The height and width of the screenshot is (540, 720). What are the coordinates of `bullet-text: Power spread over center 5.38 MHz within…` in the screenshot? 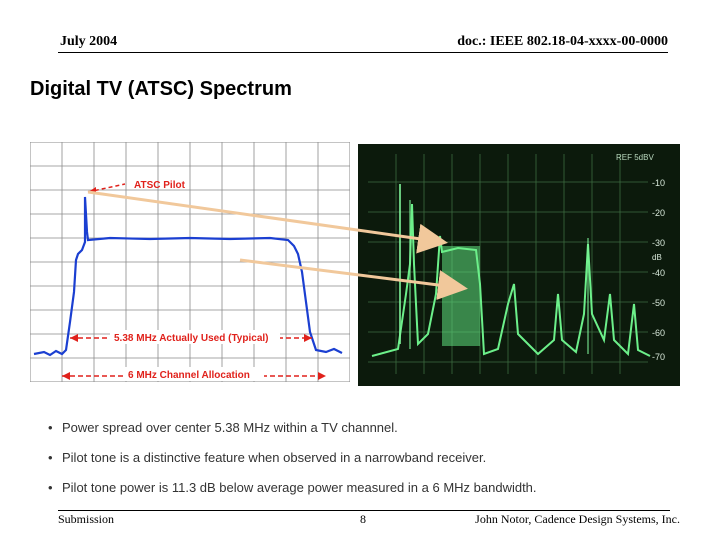 It's located at (230, 427).